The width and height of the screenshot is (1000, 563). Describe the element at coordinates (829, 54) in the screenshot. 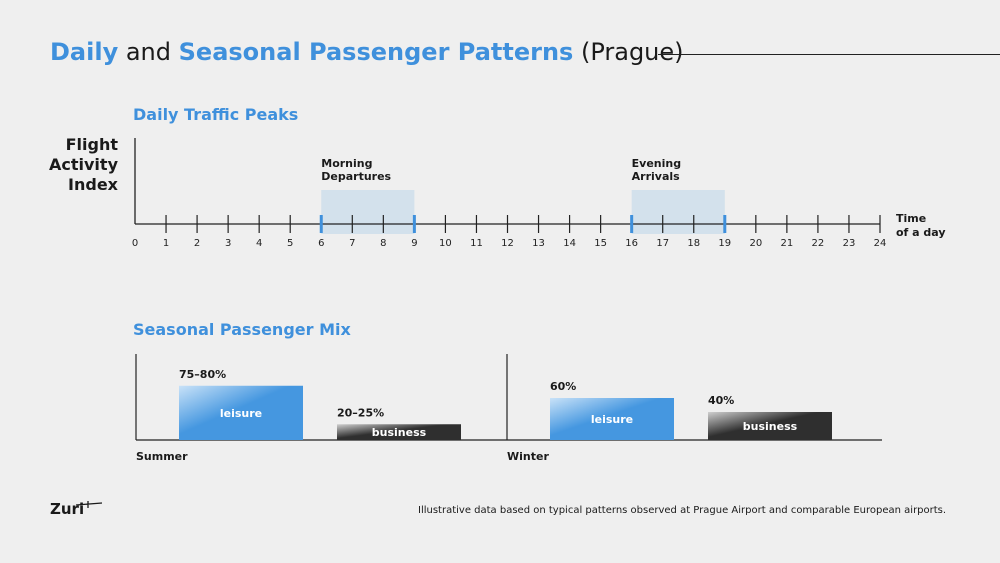

I see `title-divider` at that location.